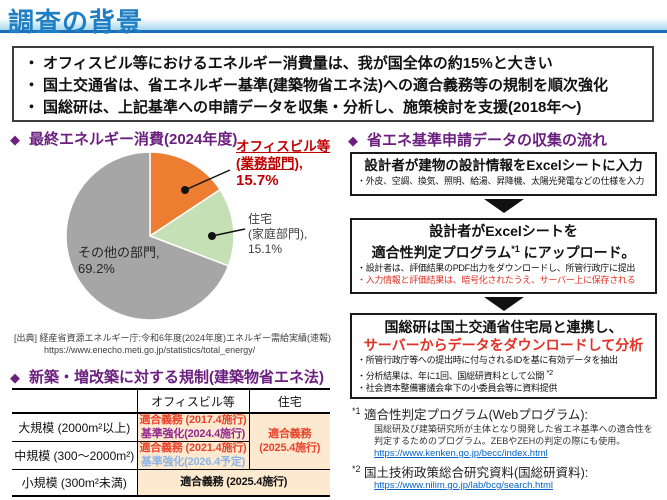 The width and height of the screenshot is (667, 500). What do you see at coordinates (503, 327) in the screenshot?
I see `flow-box3-title-line1: 国総研は国土交通省住宅局と連携し、` at bounding box center [503, 327].